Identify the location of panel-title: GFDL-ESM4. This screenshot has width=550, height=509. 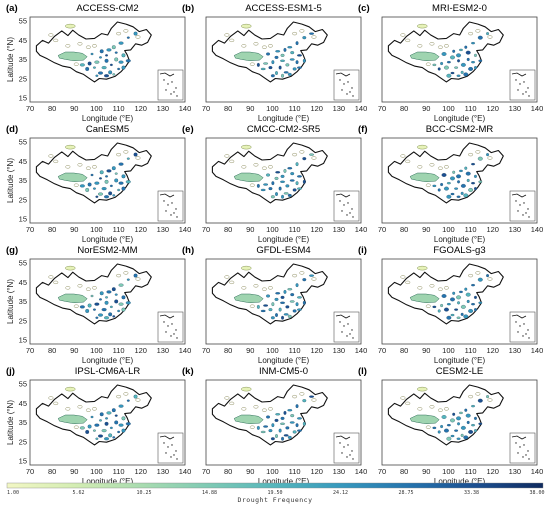
(283, 250).